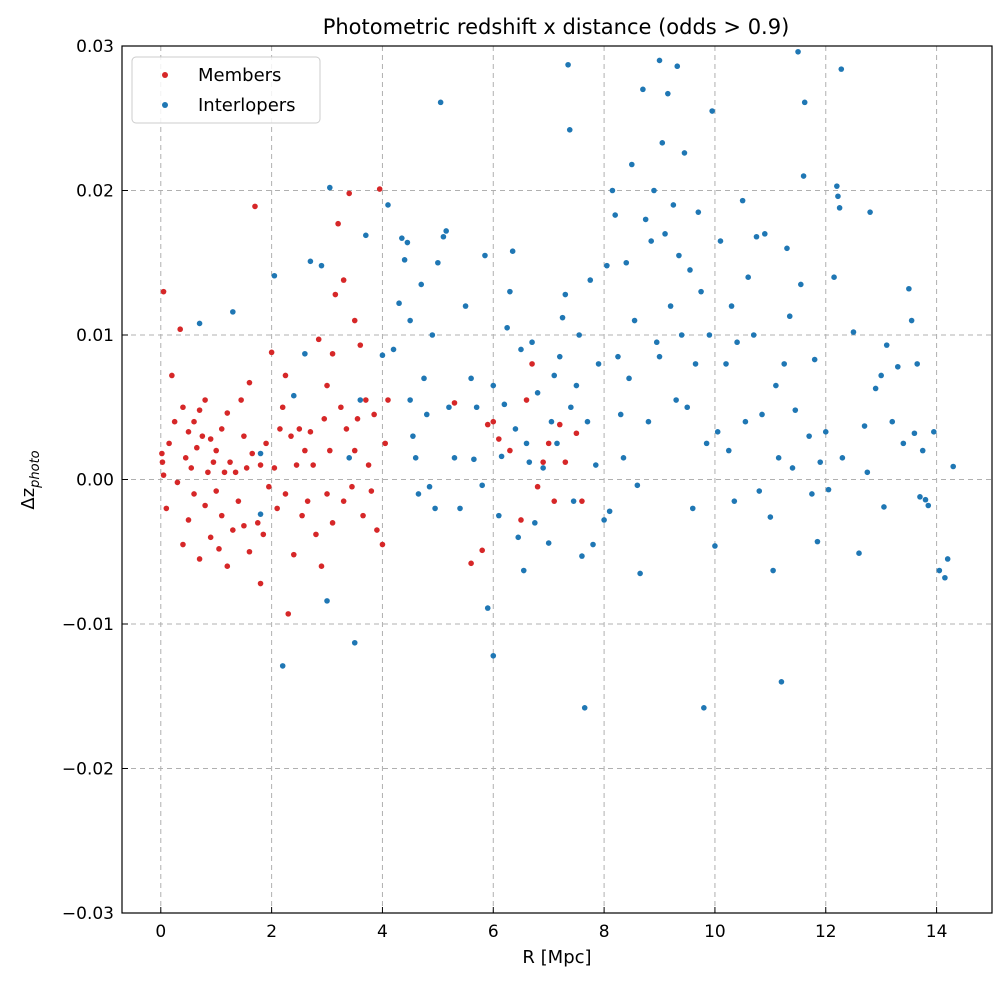 This screenshot has height=983, width=1008. What do you see at coordinates (556, 957) in the screenshot?
I see `x-axis-label: R [Mpc]` at bounding box center [556, 957].